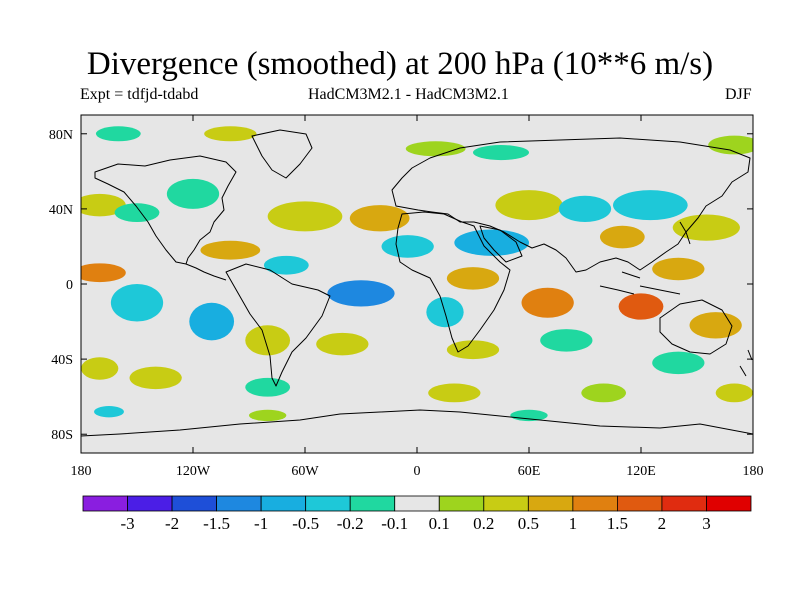 The image size is (800, 600). I want to click on coastline-indonesia, so click(640, 283).